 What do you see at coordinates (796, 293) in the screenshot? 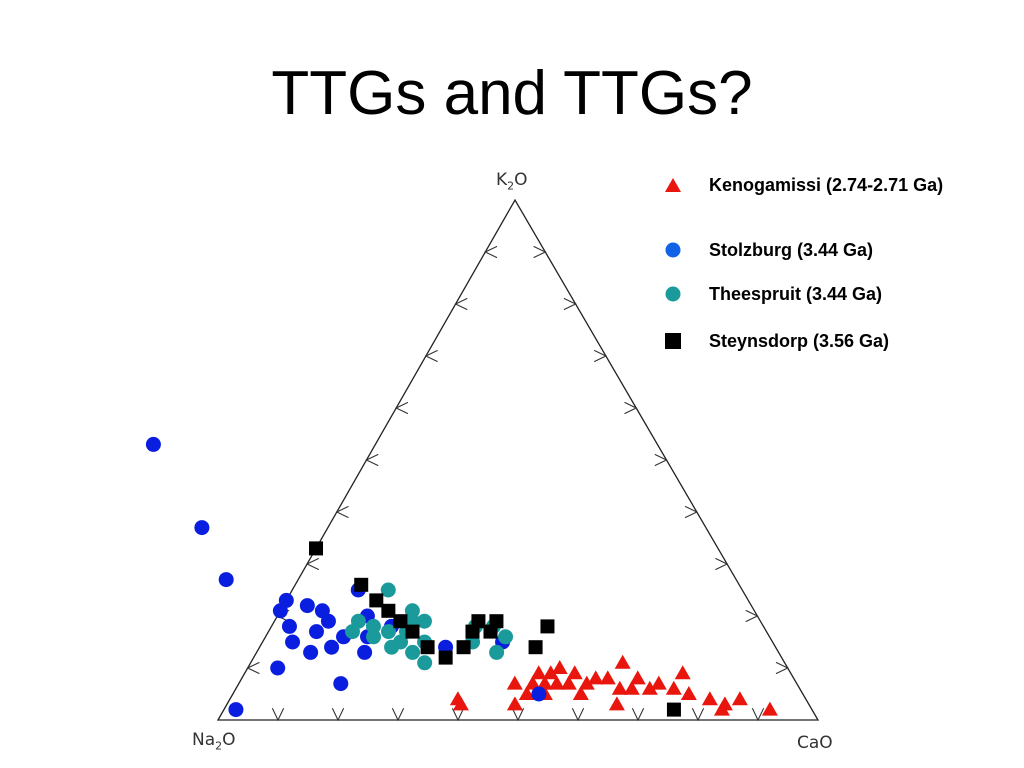
I see `legend-label-theespruit: Theespruit (3.44 Ga)` at bounding box center [796, 293].